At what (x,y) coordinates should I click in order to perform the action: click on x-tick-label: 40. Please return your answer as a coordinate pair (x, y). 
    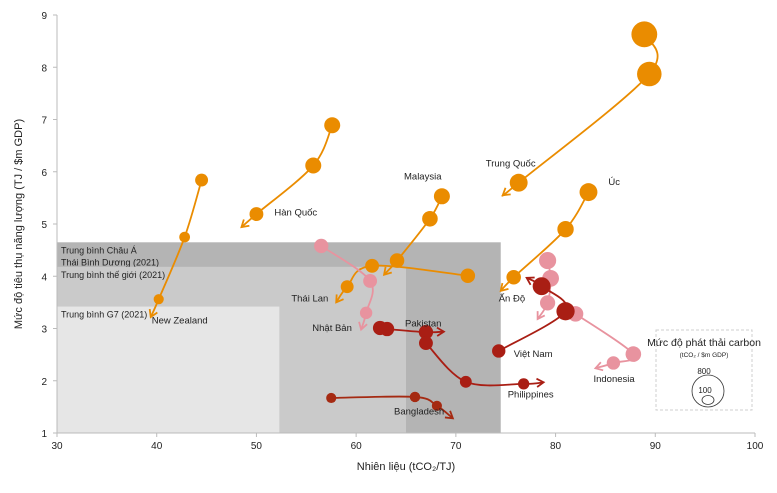
    Looking at the image, I should click on (157, 446).